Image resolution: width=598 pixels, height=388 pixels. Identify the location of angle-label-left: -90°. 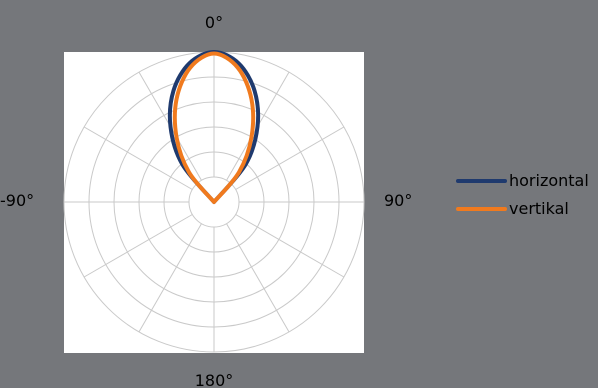
(17, 200).